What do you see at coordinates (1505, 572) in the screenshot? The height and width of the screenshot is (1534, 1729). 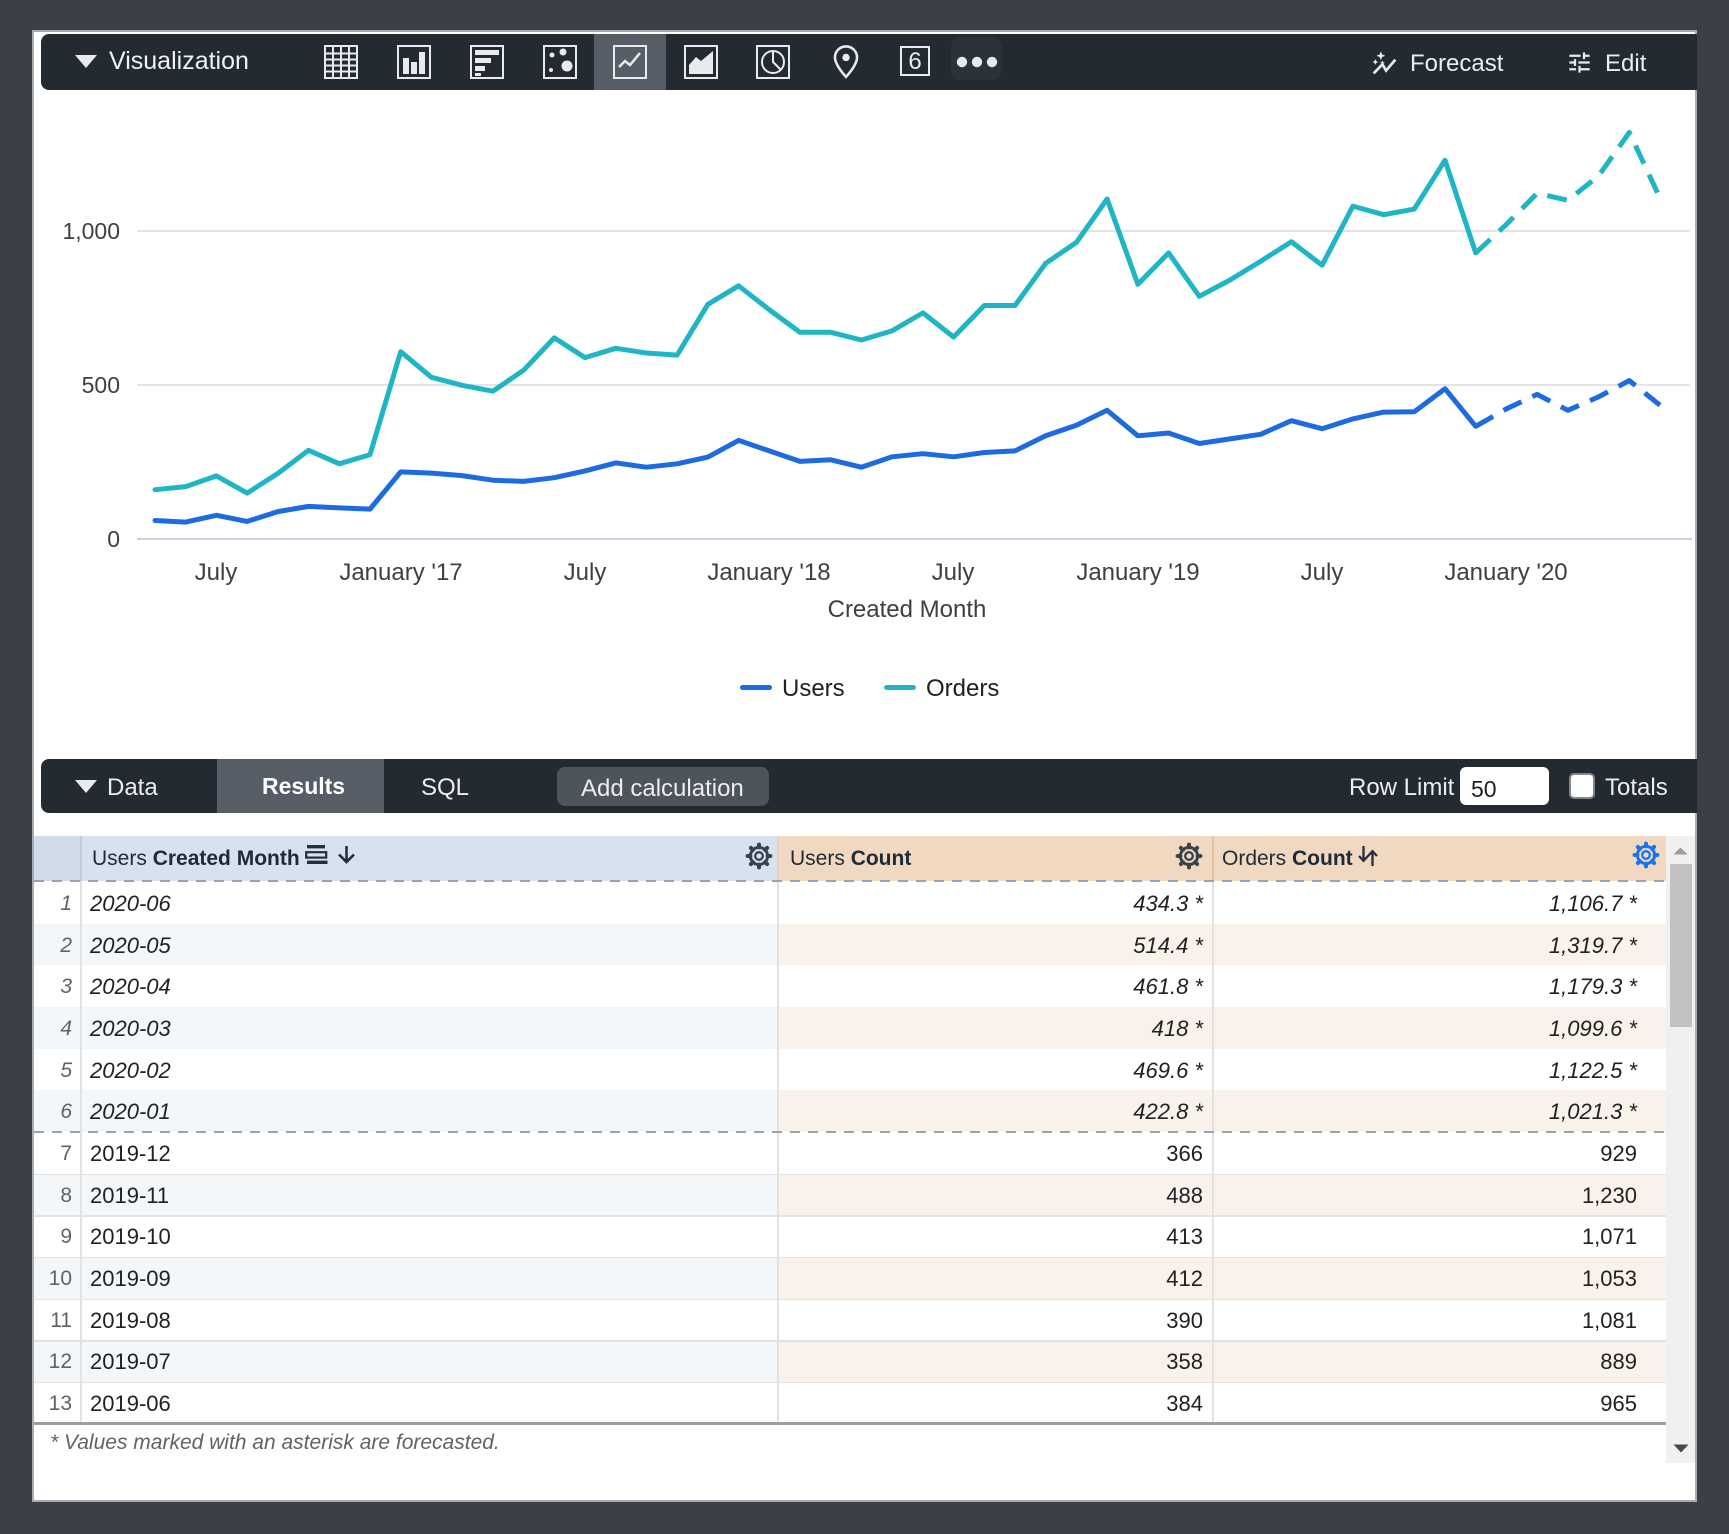 I see `svg-text: January '20` at bounding box center [1505, 572].